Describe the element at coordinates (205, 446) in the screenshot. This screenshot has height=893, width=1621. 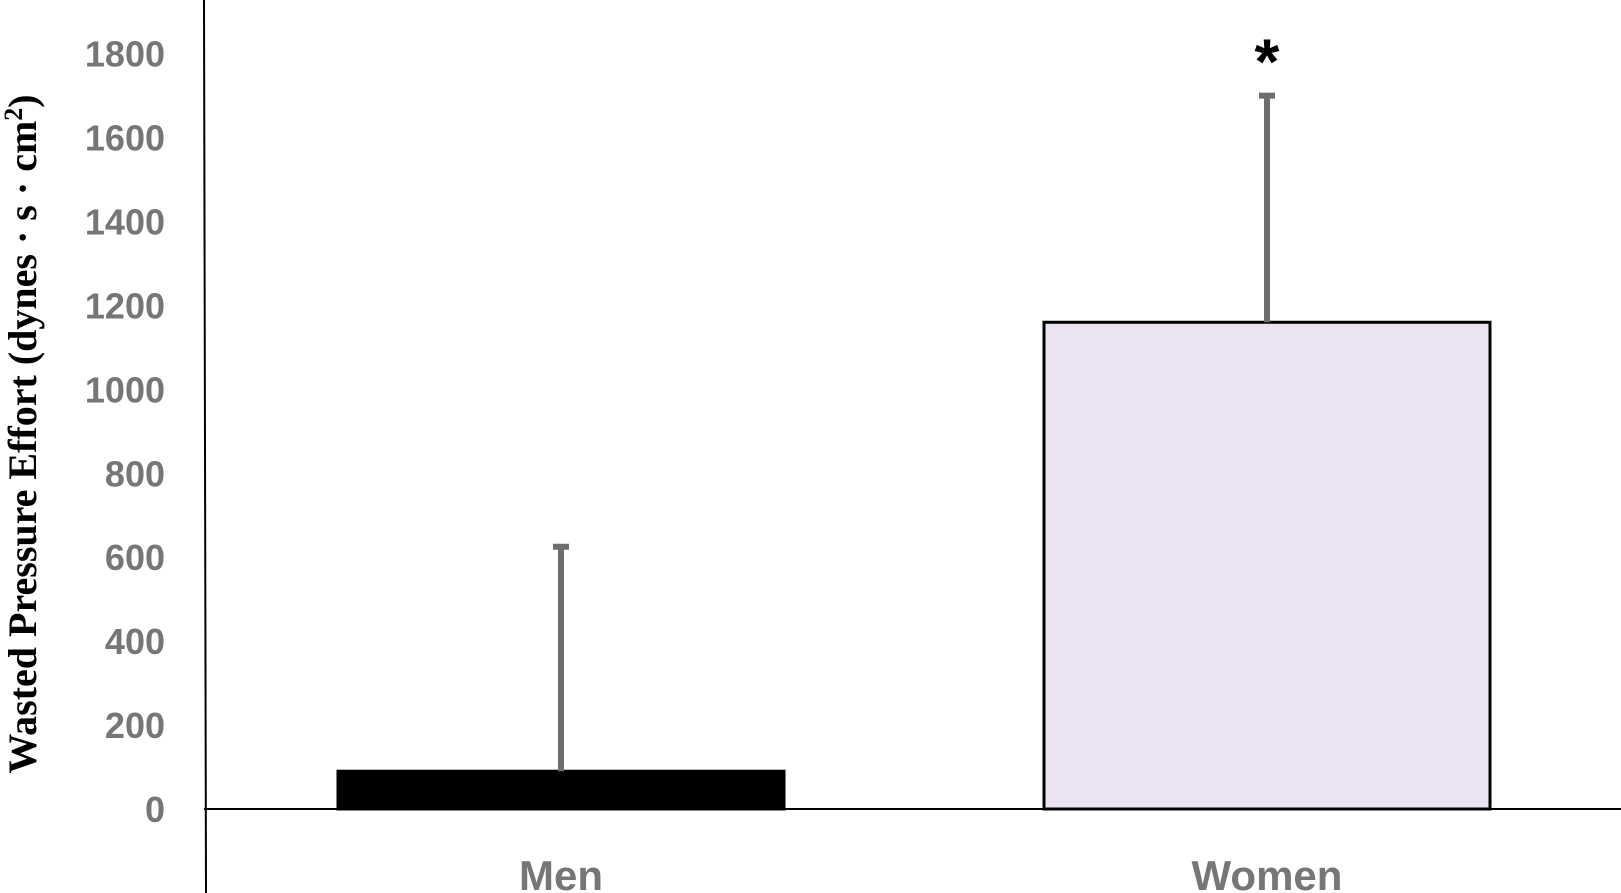
I see `y-axis-line` at that location.